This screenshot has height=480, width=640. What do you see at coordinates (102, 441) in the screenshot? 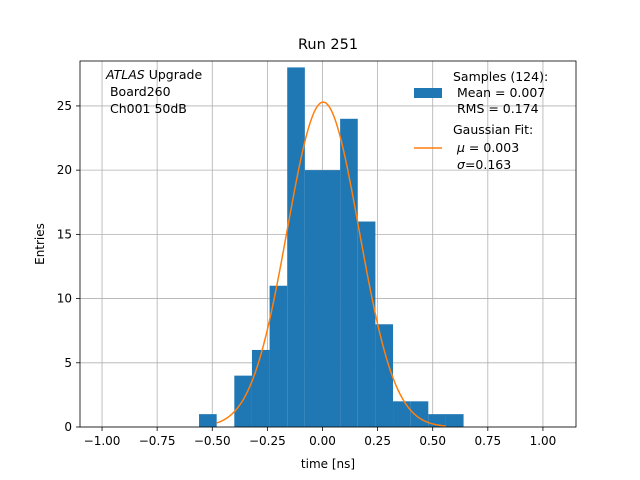
I see `x-tick-label: −1.00` at bounding box center [102, 441].